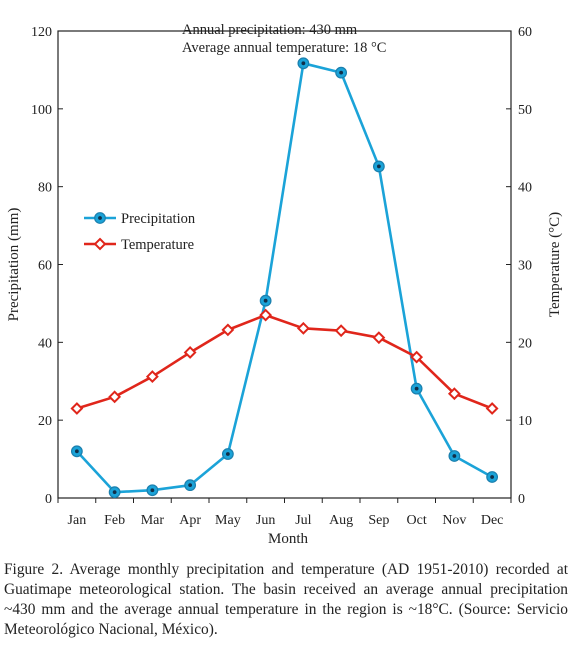 This screenshot has height=655, width=570. What do you see at coordinates (525, 421) in the screenshot?
I see `y-right-tick-label: 10` at bounding box center [525, 421].